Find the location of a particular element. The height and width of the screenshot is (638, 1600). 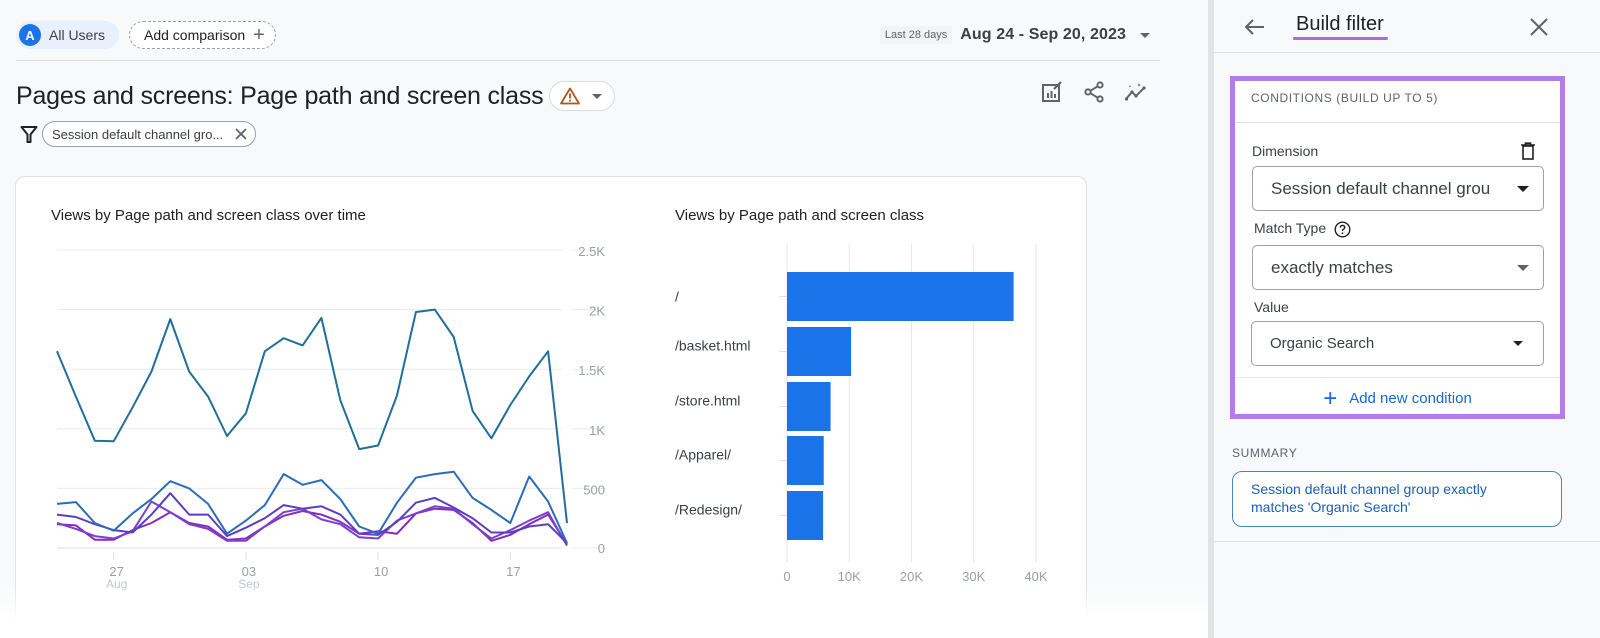

y-tick-label: 1.5K is located at coordinates (591, 370).